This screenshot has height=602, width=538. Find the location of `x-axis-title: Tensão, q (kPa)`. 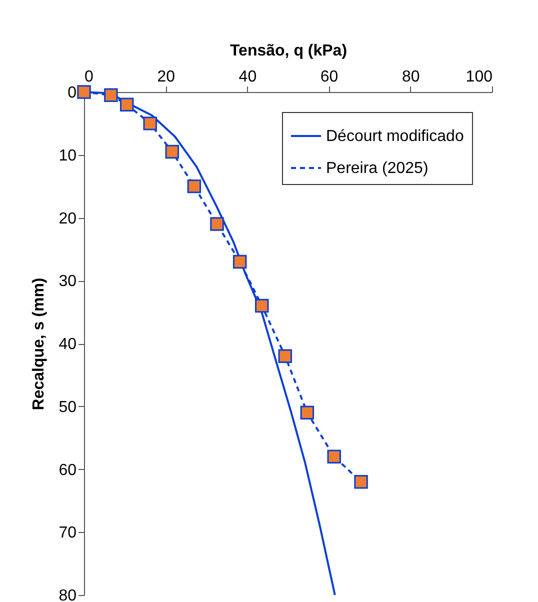

x-axis-title: Tensão, q (kPa) is located at coordinates (289, 51).